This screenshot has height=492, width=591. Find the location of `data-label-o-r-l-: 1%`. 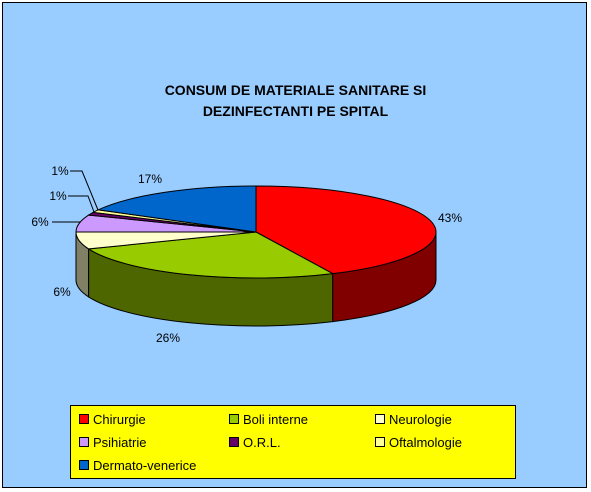

data-label-o-r-l-: 1% is located at coordinates (58, 196).